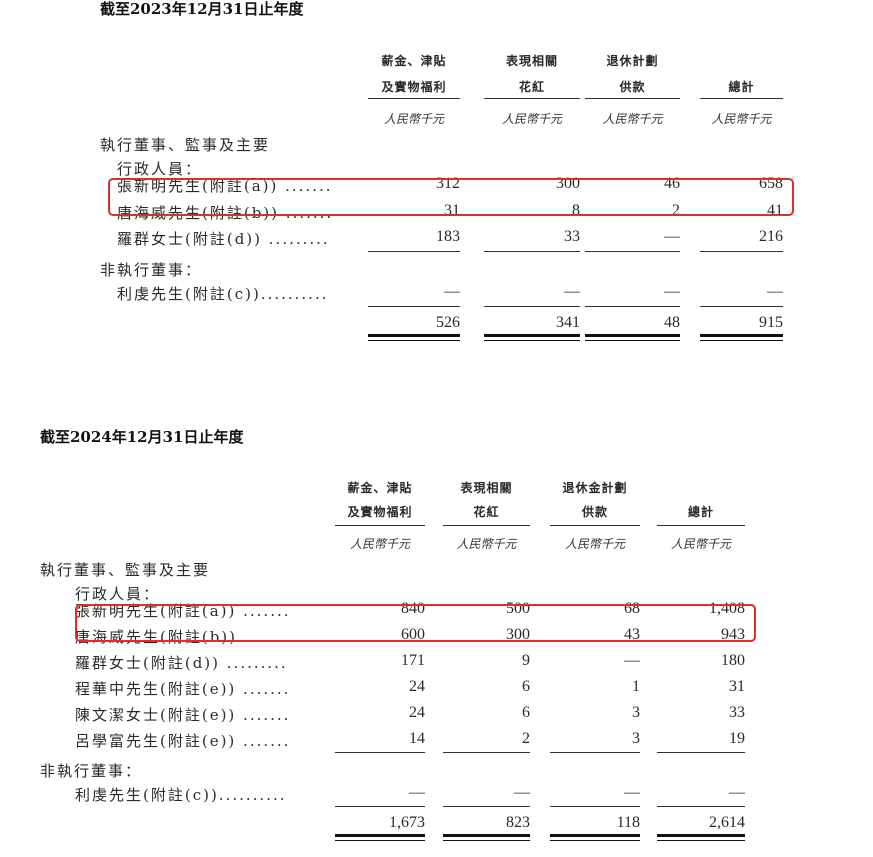 This screenshot has width=873, height=857. I want to click on cell-value: 171, so click(413, 660).